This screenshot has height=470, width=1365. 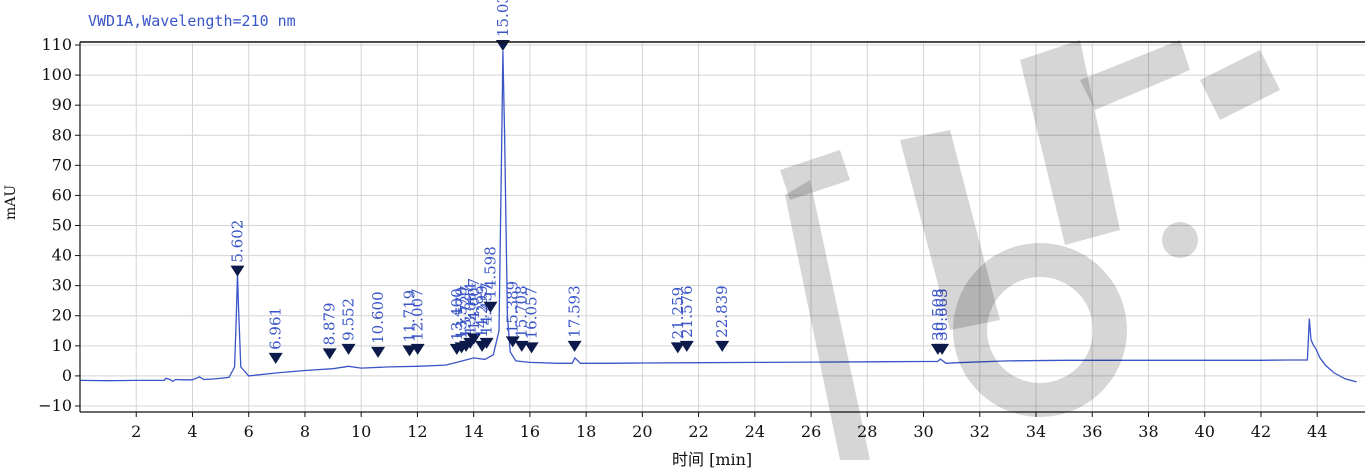 What do you see at coordinates (503, 18) in the screenshot?
I see `peak-label: 15.038` at bounding box center [503, 18].